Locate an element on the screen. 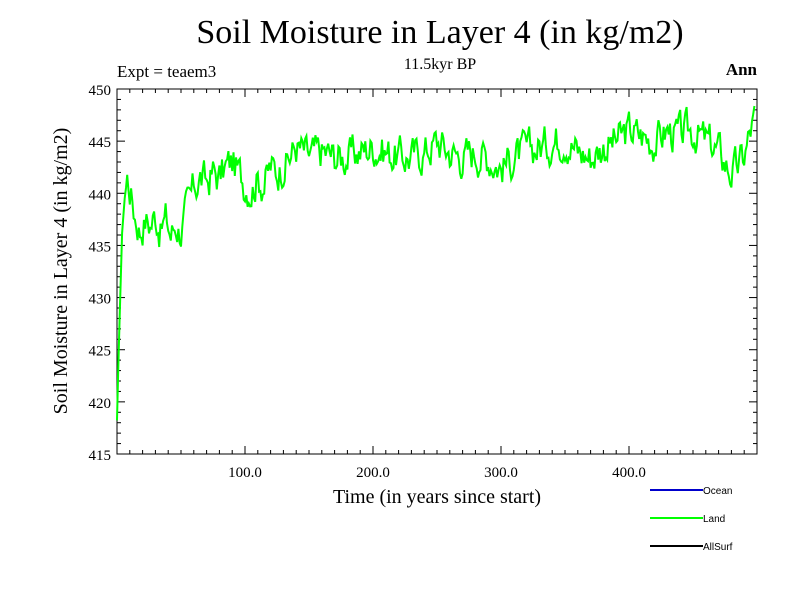  season-label: Ann is located at coordinates (741, 69).